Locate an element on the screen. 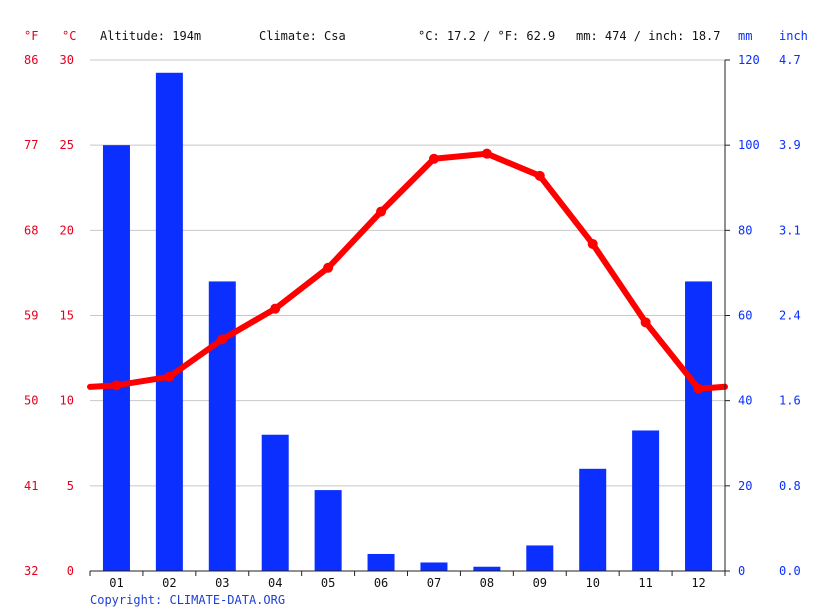  celsius-tick-label: 0 is located at coordinates (70, 571).